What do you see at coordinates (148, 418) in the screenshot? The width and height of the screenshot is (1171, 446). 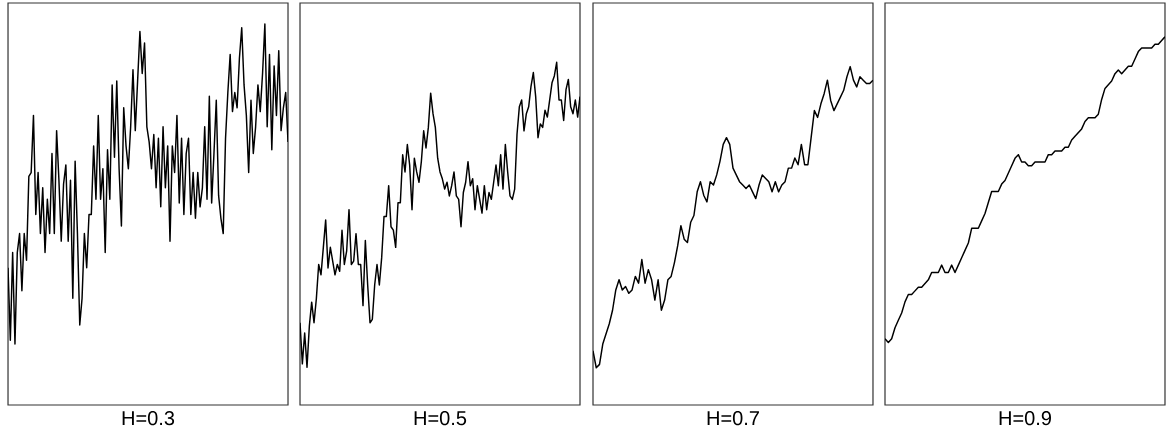 I see `x-axis-title: H=0.3` at bounding box center [148, 418].